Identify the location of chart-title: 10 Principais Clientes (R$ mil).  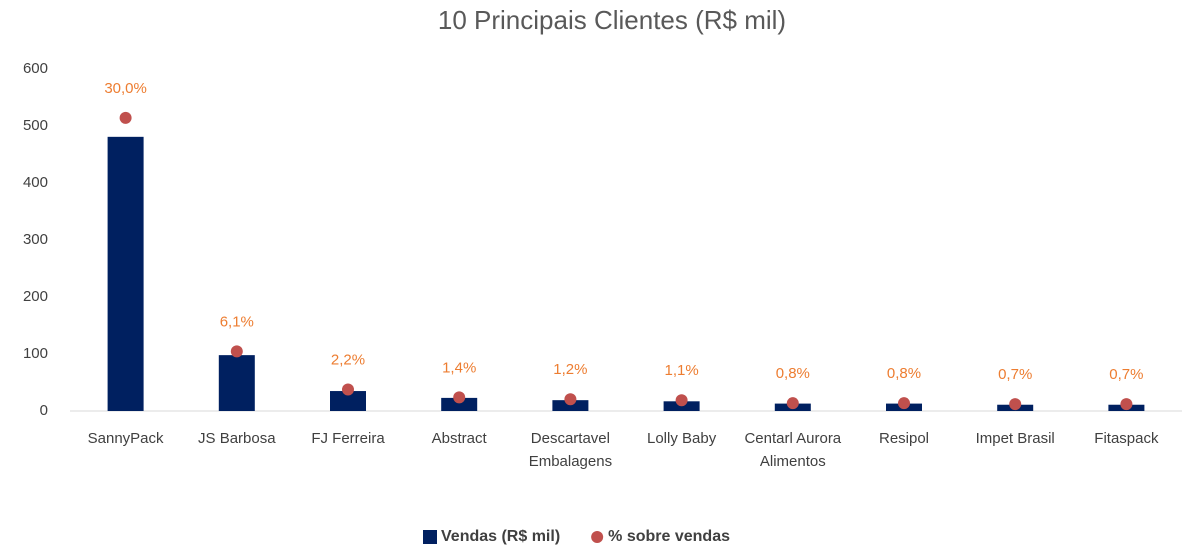
(612, 20).